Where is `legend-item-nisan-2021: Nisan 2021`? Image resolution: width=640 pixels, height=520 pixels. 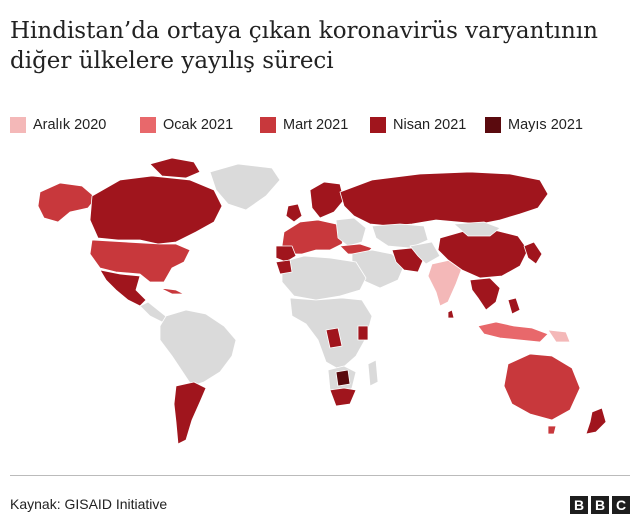 legend-item-nisan-2021: Nisan 2021 is located at coordinates (418, 125).